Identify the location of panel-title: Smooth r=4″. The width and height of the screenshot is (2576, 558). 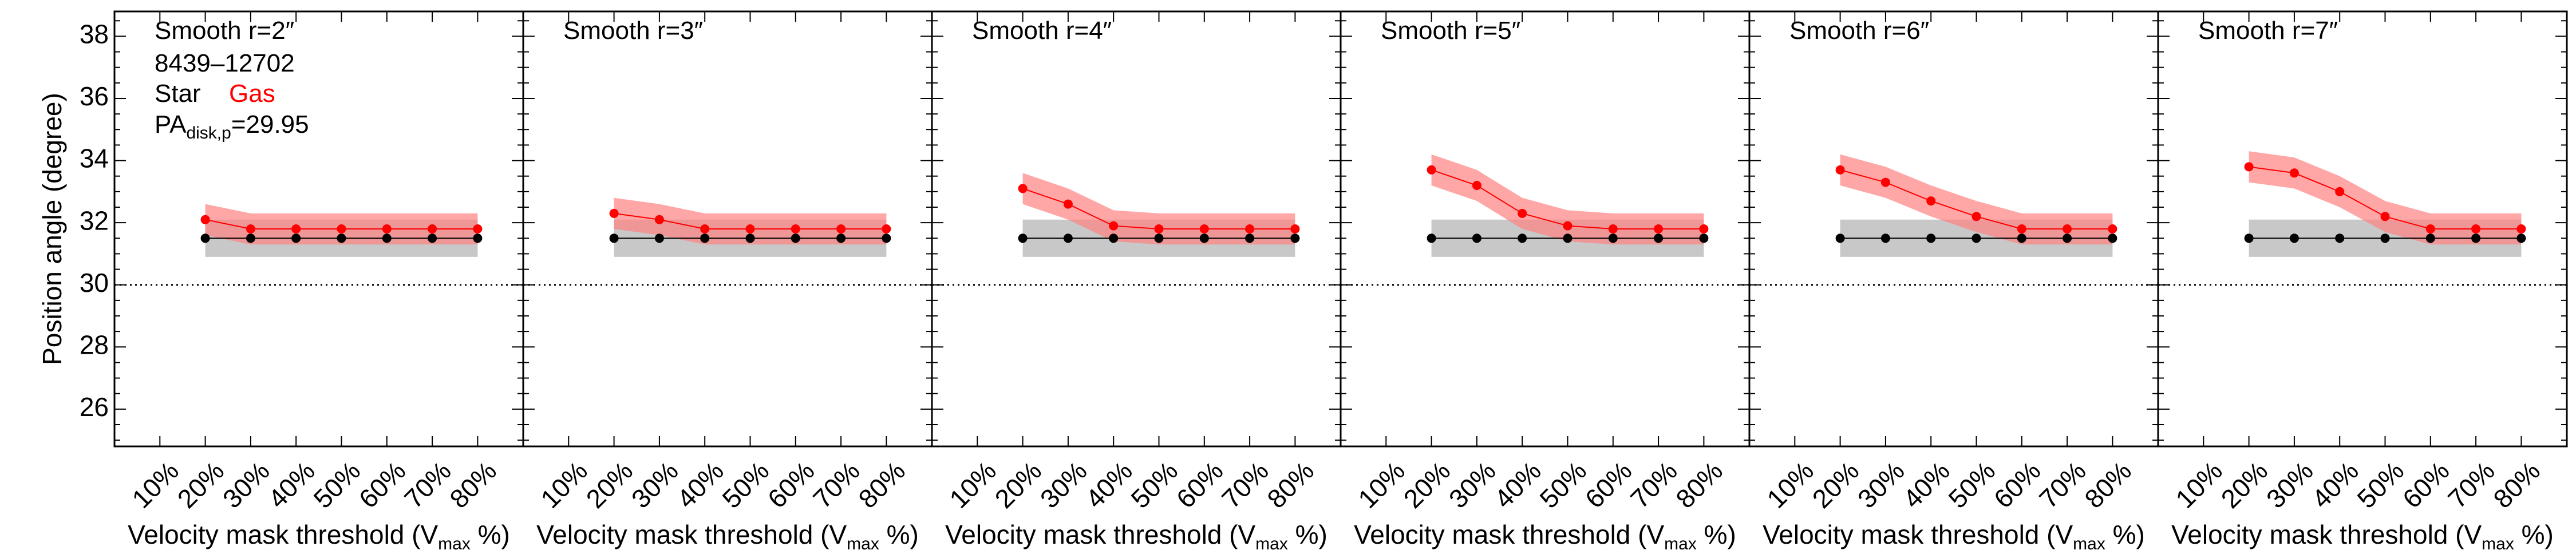
(1042, 31).